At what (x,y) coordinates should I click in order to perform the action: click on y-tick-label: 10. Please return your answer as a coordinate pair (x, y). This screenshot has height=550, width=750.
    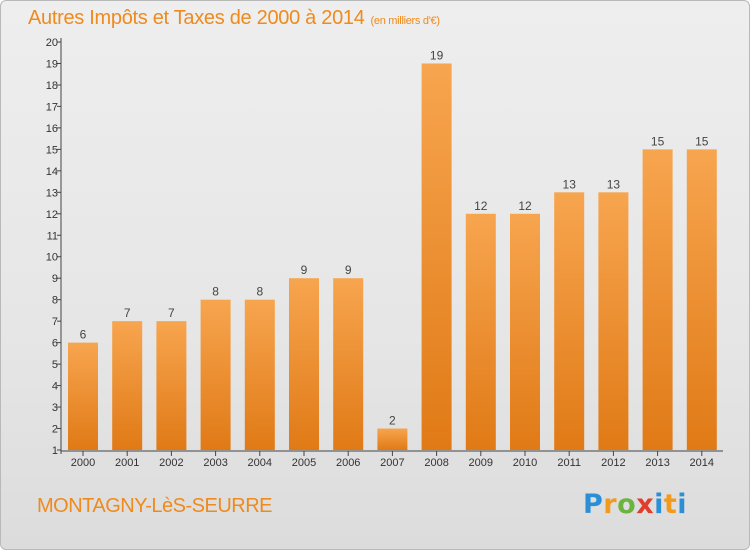
    Looking at the image, I should click on (52, 258).